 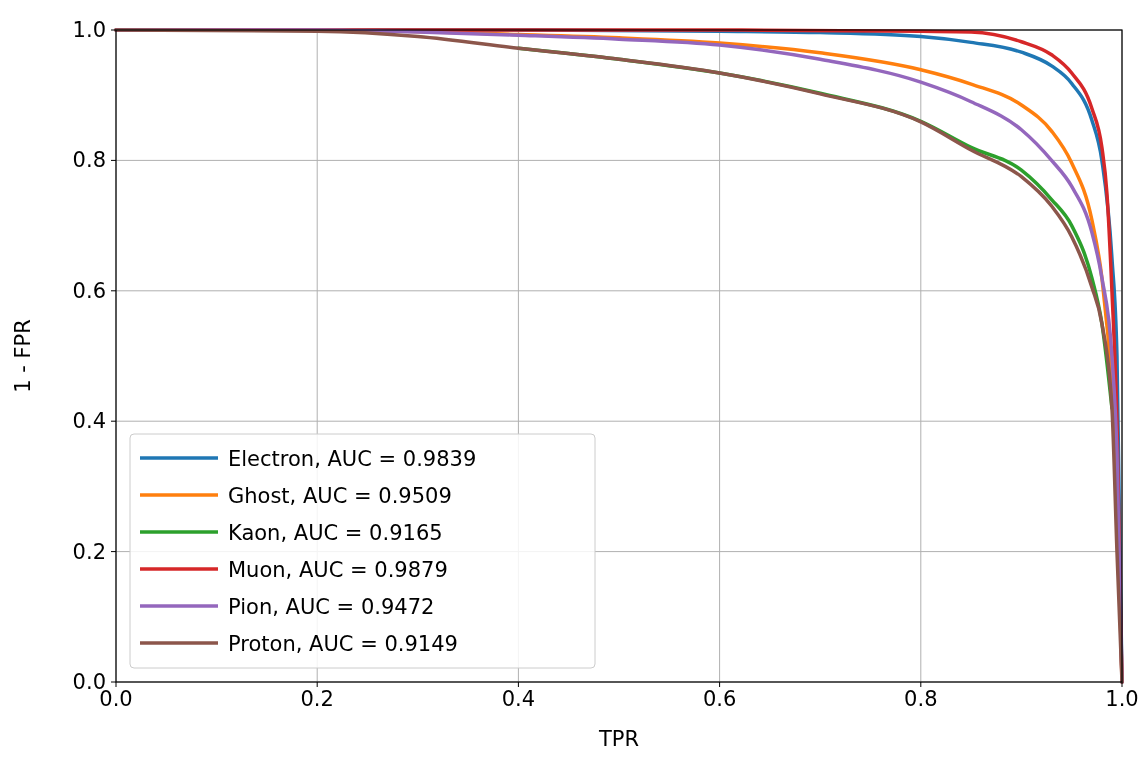 I want to click on x-axis-title: TPR, so click(x=618, y=739).